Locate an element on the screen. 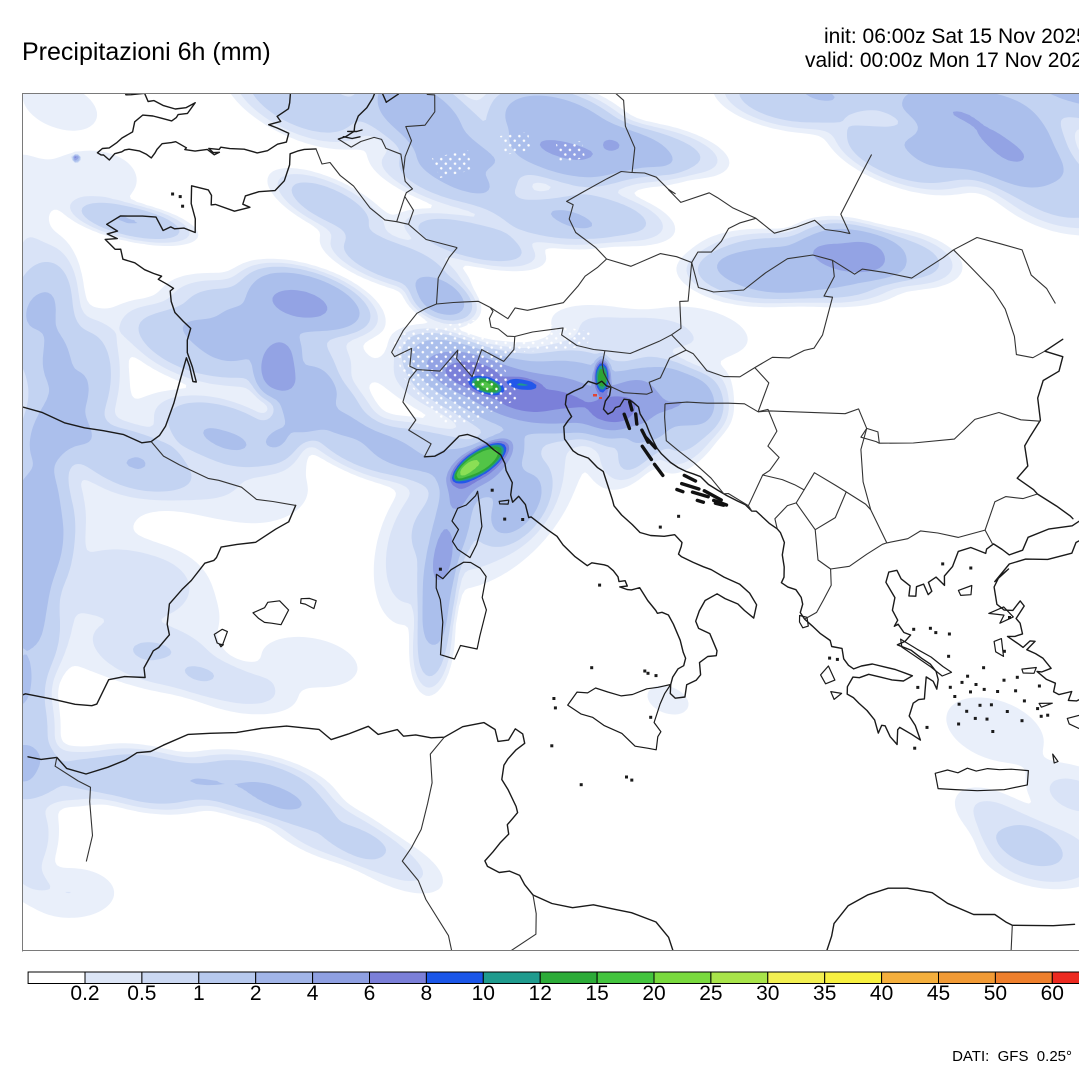 This screenshot has height=1092, width=1079. svg-text: 12 is located at coordinates (540, 993).